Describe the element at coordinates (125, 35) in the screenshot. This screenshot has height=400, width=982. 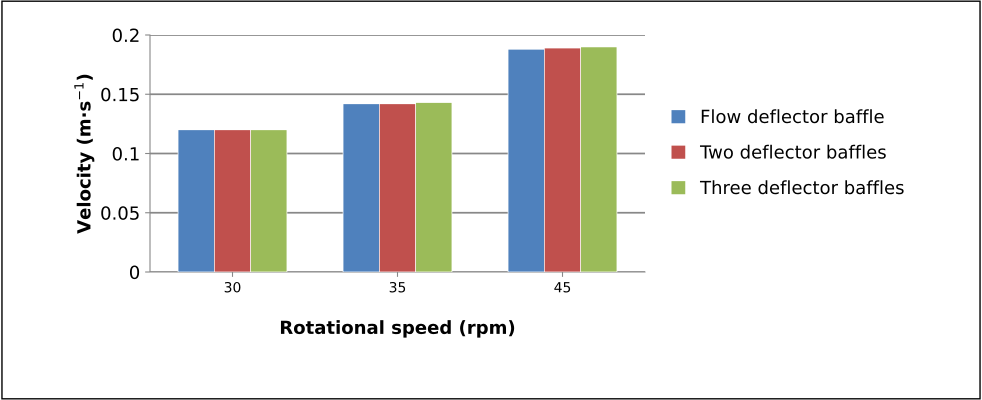
I see `y-tick-label: 0.2` at that location.